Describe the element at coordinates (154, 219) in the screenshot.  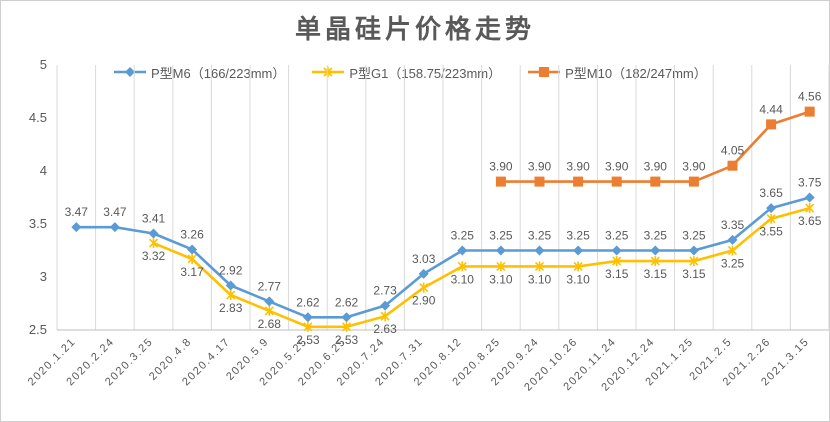
I see `data-label: 3.41` at that location.